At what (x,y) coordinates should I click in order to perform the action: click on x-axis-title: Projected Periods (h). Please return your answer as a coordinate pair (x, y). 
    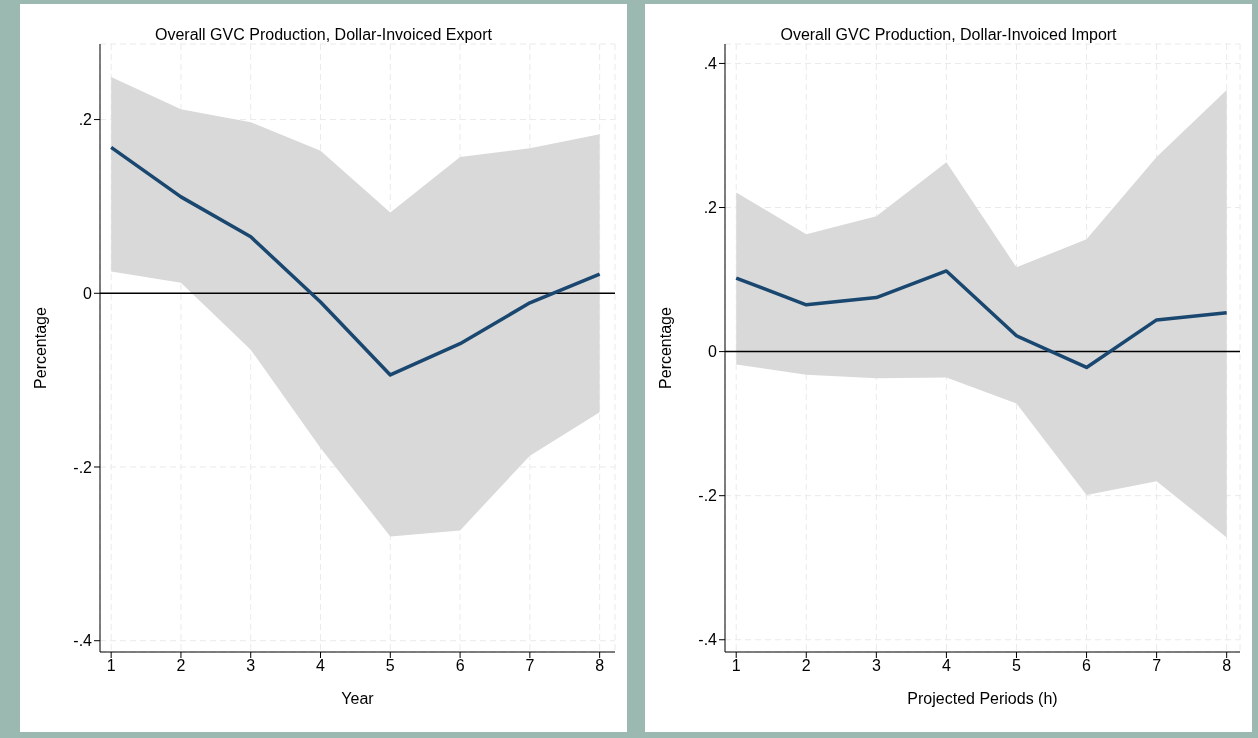
    Looking at the image, I should click on (982, 698).